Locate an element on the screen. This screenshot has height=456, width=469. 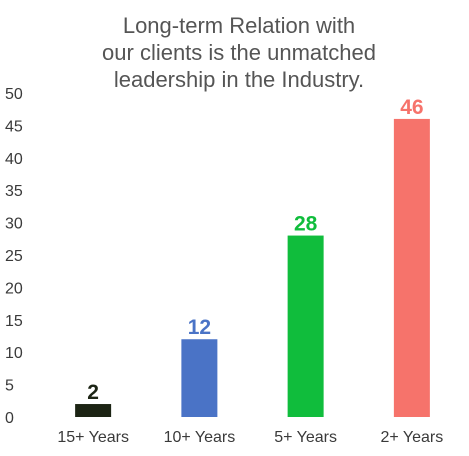
x-tick-label: 5+ Years is located at coordinates (305, 437).